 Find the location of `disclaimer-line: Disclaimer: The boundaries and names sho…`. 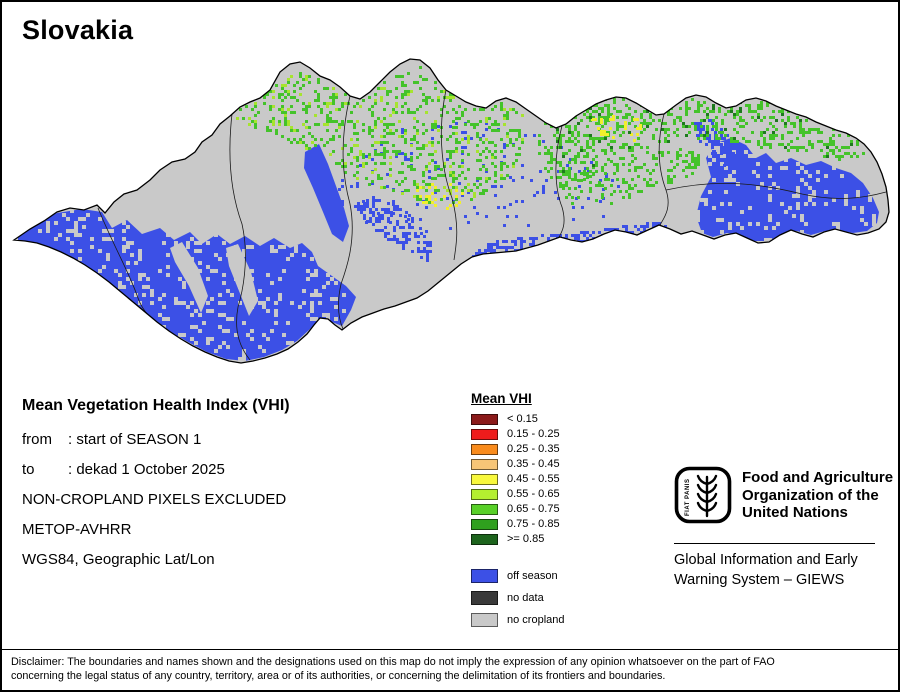

disclaimer-line: Disclaimer: The boundaries and names sho… is located at coordinates (393, 662).